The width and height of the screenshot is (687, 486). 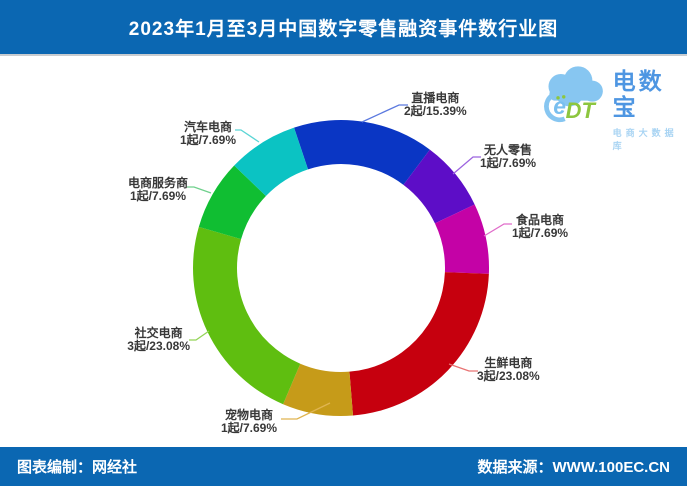 I want to click on donut-slice-pet, so click(x=318, y=389).